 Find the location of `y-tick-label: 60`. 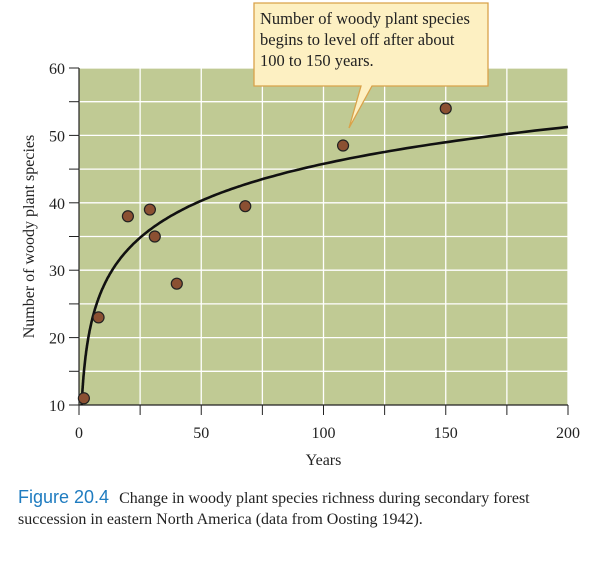

y-tick-label: 60 is located at coordinates (57, 69).